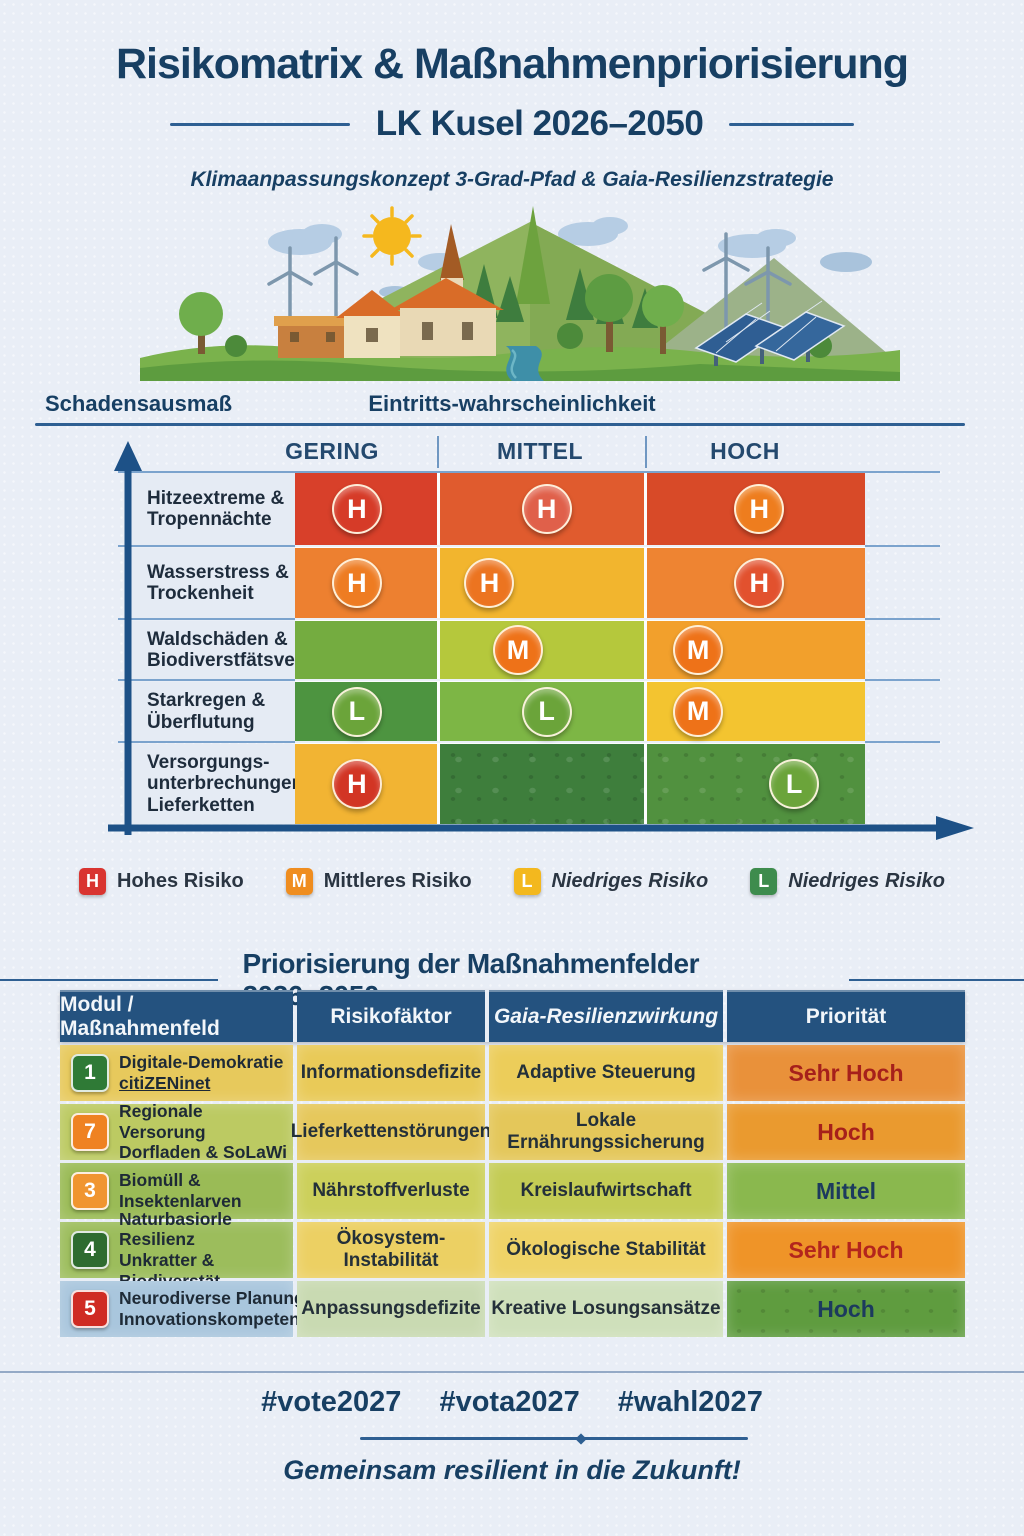  What do you see at coordinates (391, 1132) in the screenshot?
I see `table-cell-risk: Lieferkettenstörungen` at bounding box center [391, 1132].